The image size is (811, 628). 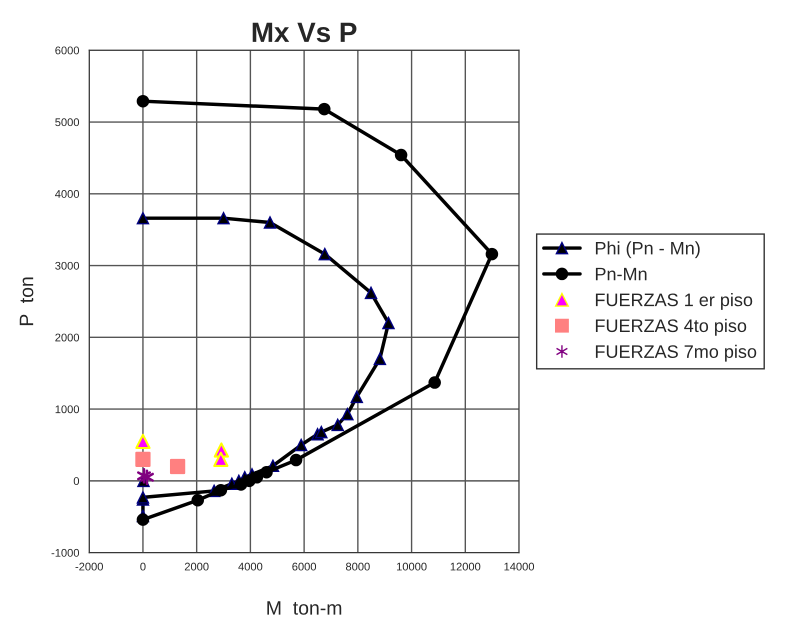 I want to click on y-tick-label: 3000, so click(x=67, y=266).